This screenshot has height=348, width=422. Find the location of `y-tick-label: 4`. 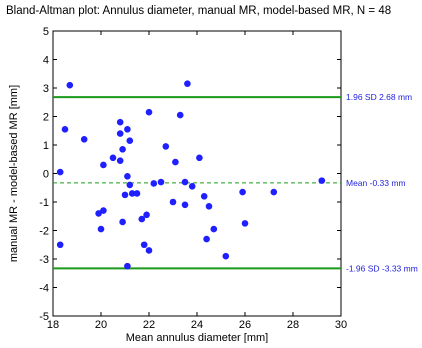

y-tick-label: 4 is located at coordinates (46, 61).